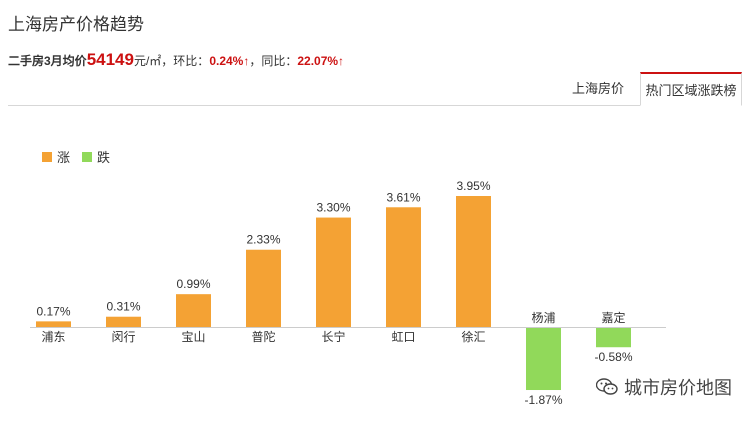 Image resolution: width=754 pixels, height=421 pixels. Describe the element at coordinates (263, 336) in the screenshot. I see `tick-label-普陀: 普陀` at that location.